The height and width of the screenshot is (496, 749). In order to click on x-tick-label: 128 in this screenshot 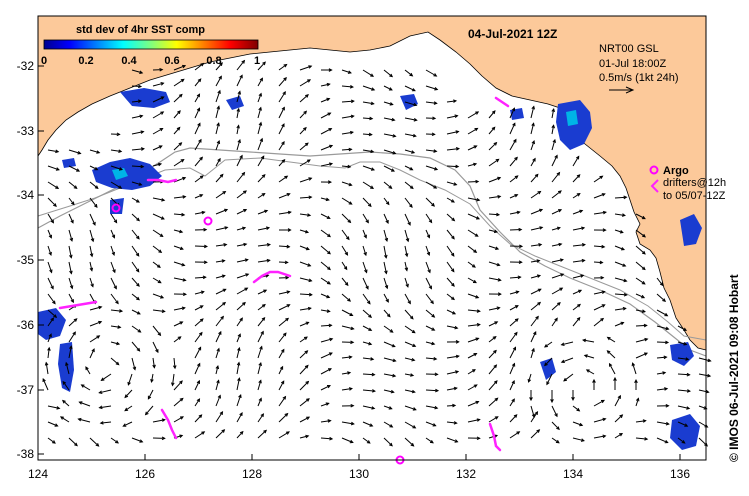, I will do `click(252, 474)`.